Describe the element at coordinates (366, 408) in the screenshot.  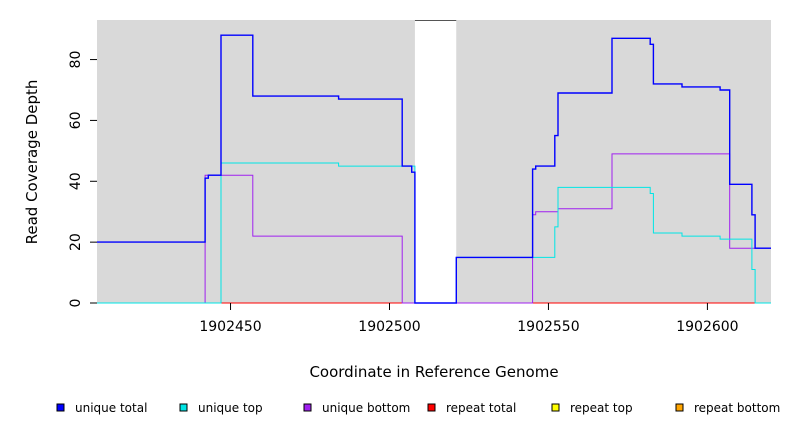
I see `legend-label: unique bottom` at that location.